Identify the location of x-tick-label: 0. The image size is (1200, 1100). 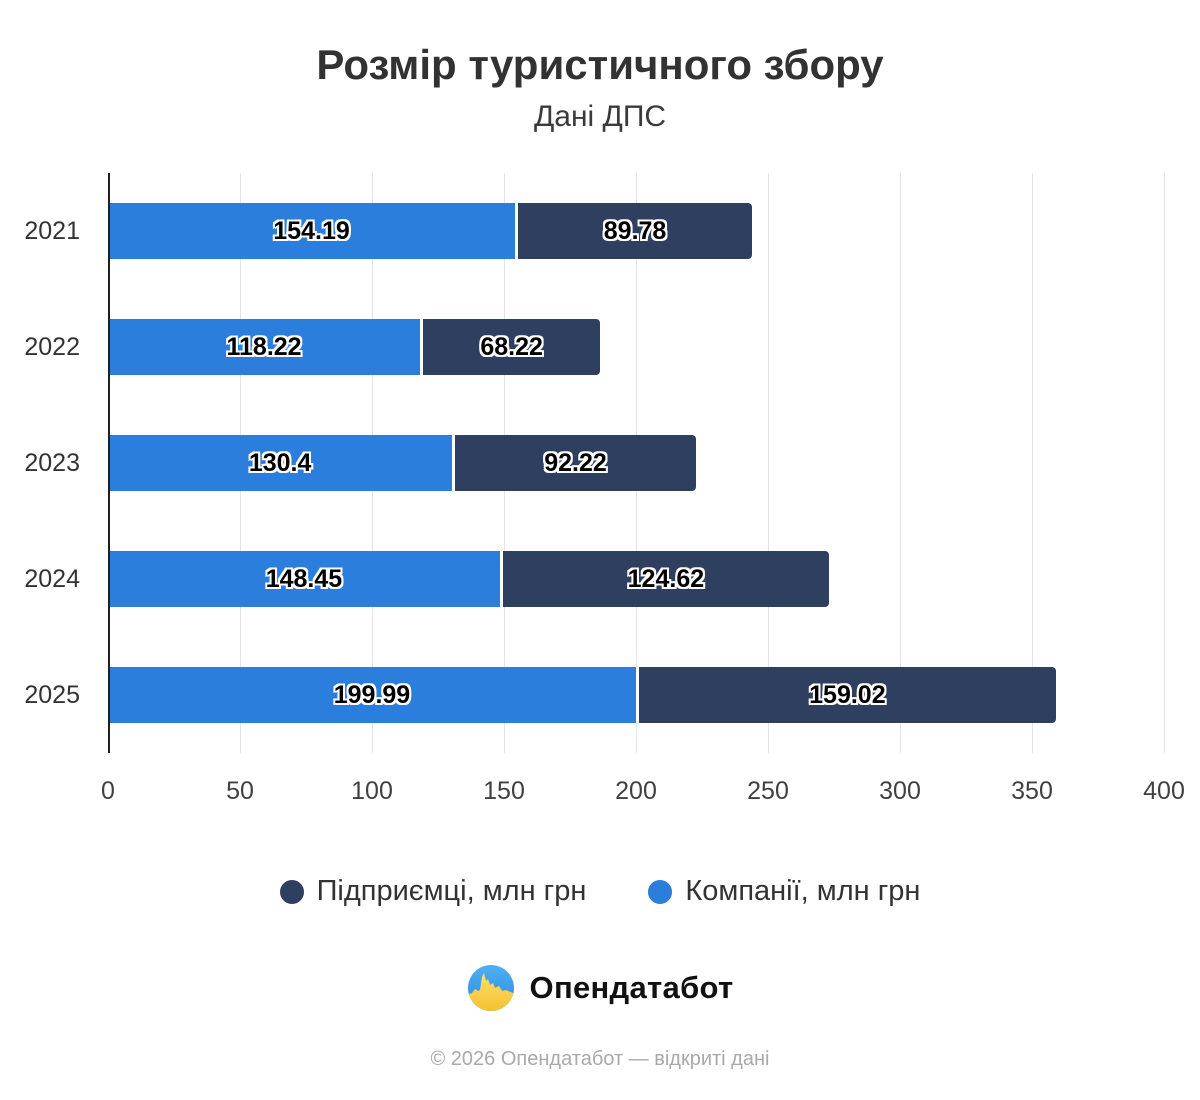
(108, 791).